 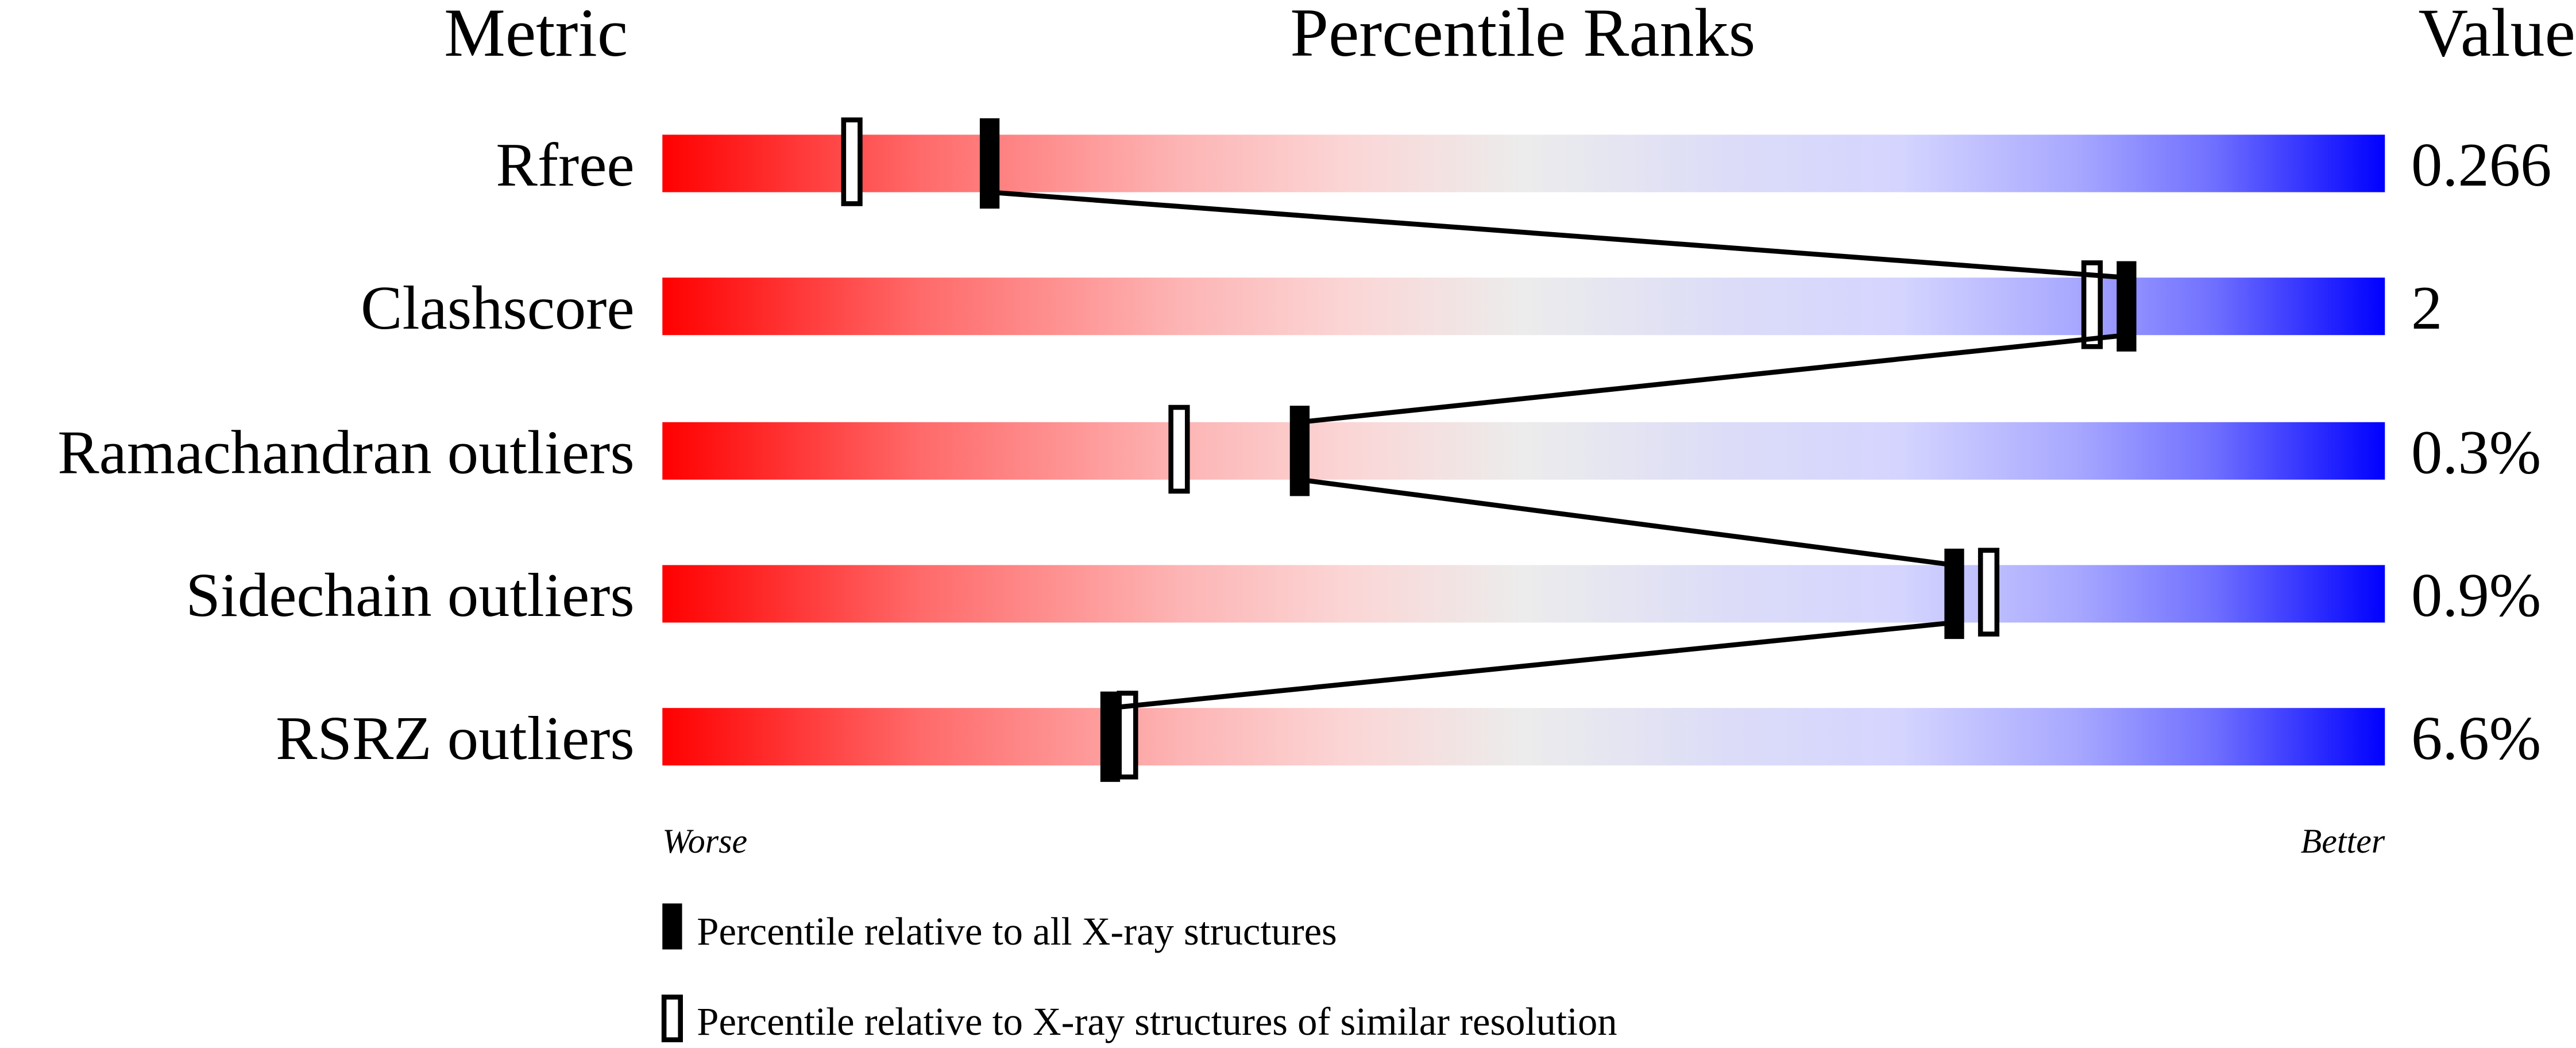 What do you see at coordinates (2476, 595) in the screenshot?
I see `metric-value: 0.9%` at bounding box center [2476, 595].